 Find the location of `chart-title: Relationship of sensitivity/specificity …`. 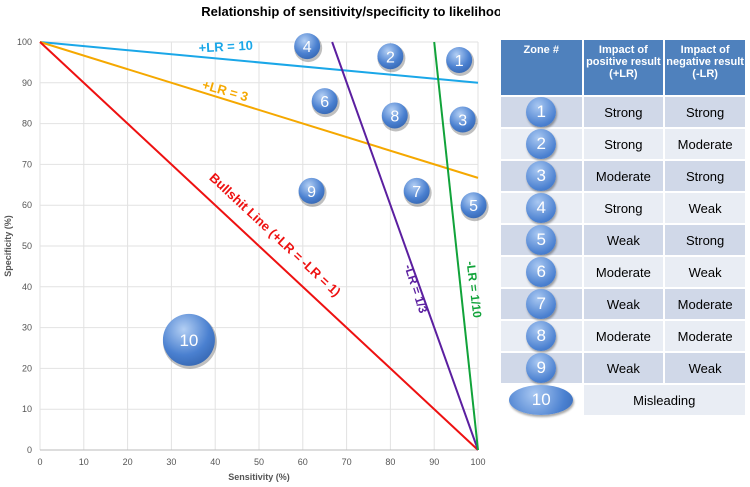

chart-title: Relationship of sensitivity/specificity … is located at coordinates (350, 11).